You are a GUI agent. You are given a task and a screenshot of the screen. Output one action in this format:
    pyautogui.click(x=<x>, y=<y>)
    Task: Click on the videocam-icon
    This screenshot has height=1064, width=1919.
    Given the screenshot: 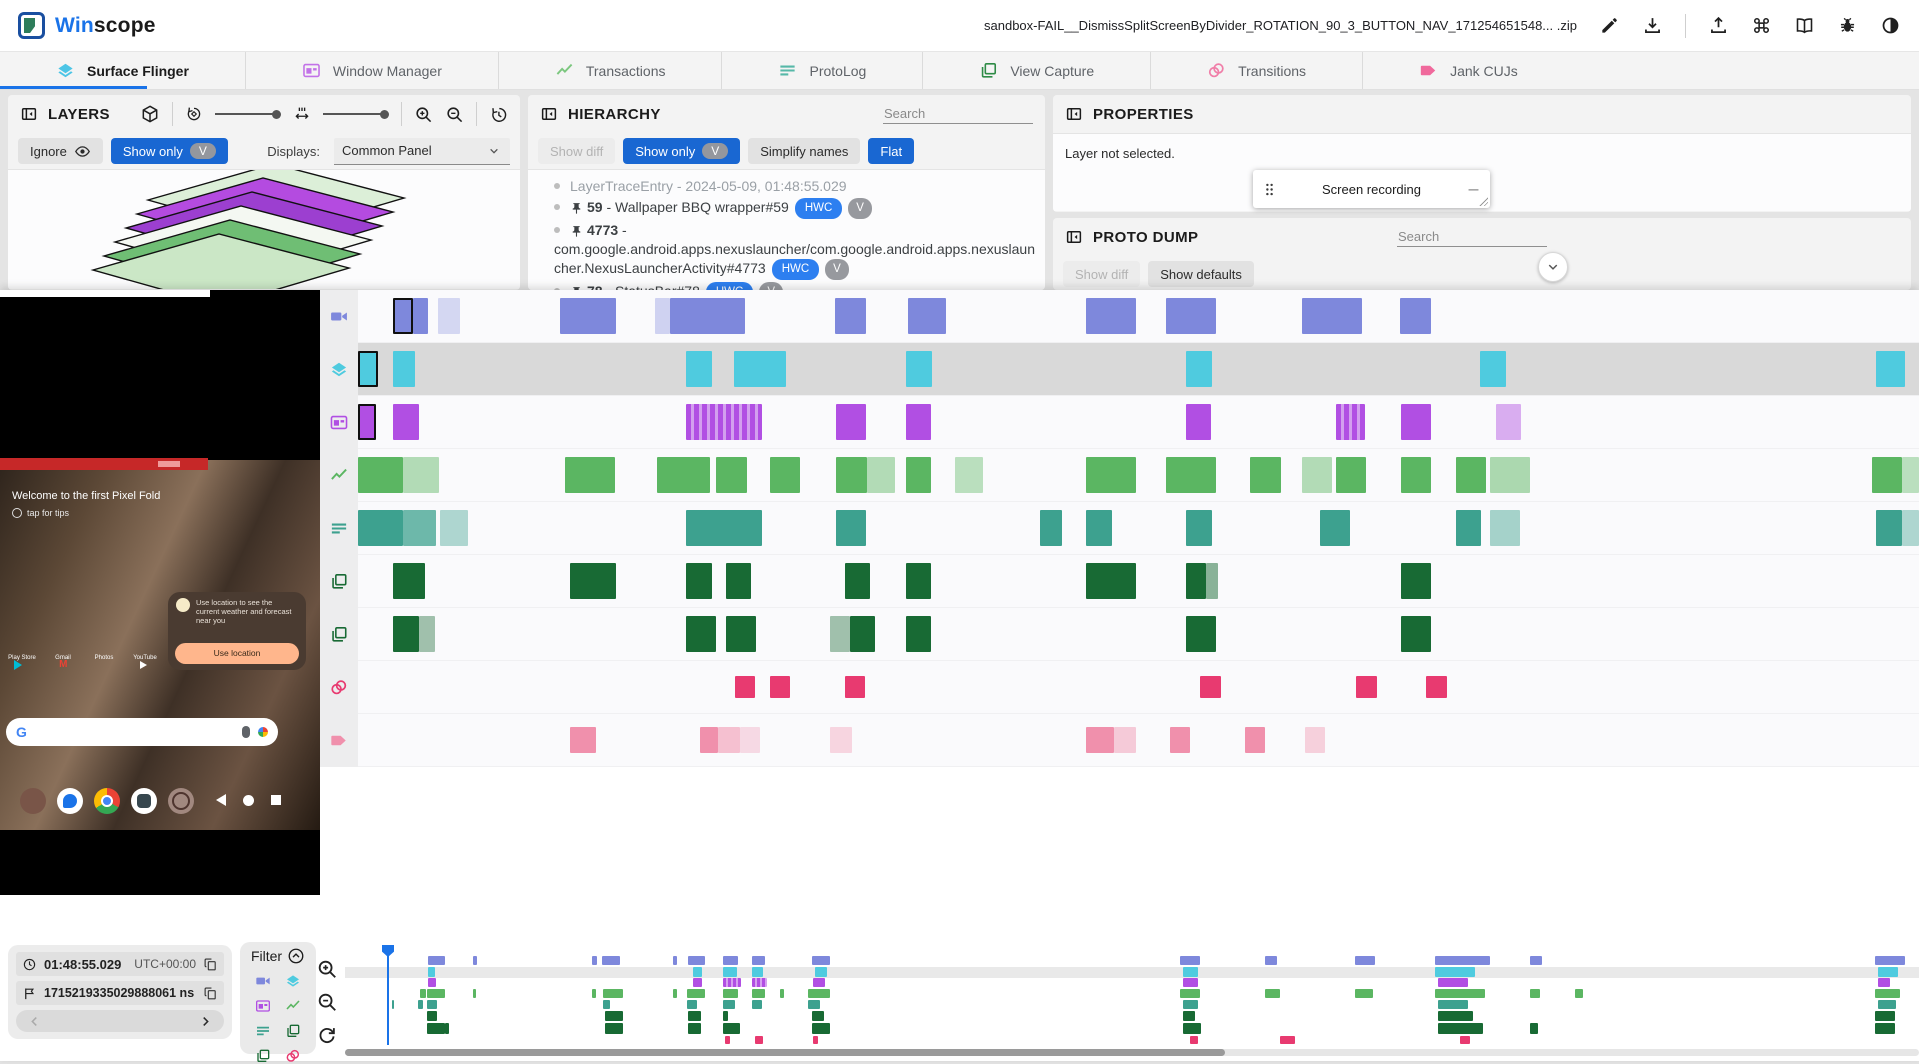 What is the action you would take?
    pyautogui.click(x=339, y=316)
    